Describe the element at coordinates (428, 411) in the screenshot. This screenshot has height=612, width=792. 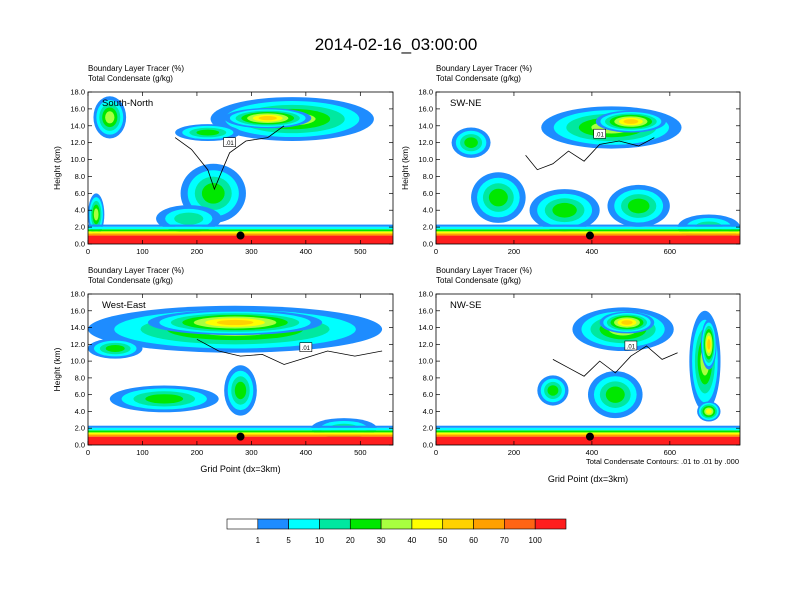
I see `y-tick-label: 4.0` at that location.